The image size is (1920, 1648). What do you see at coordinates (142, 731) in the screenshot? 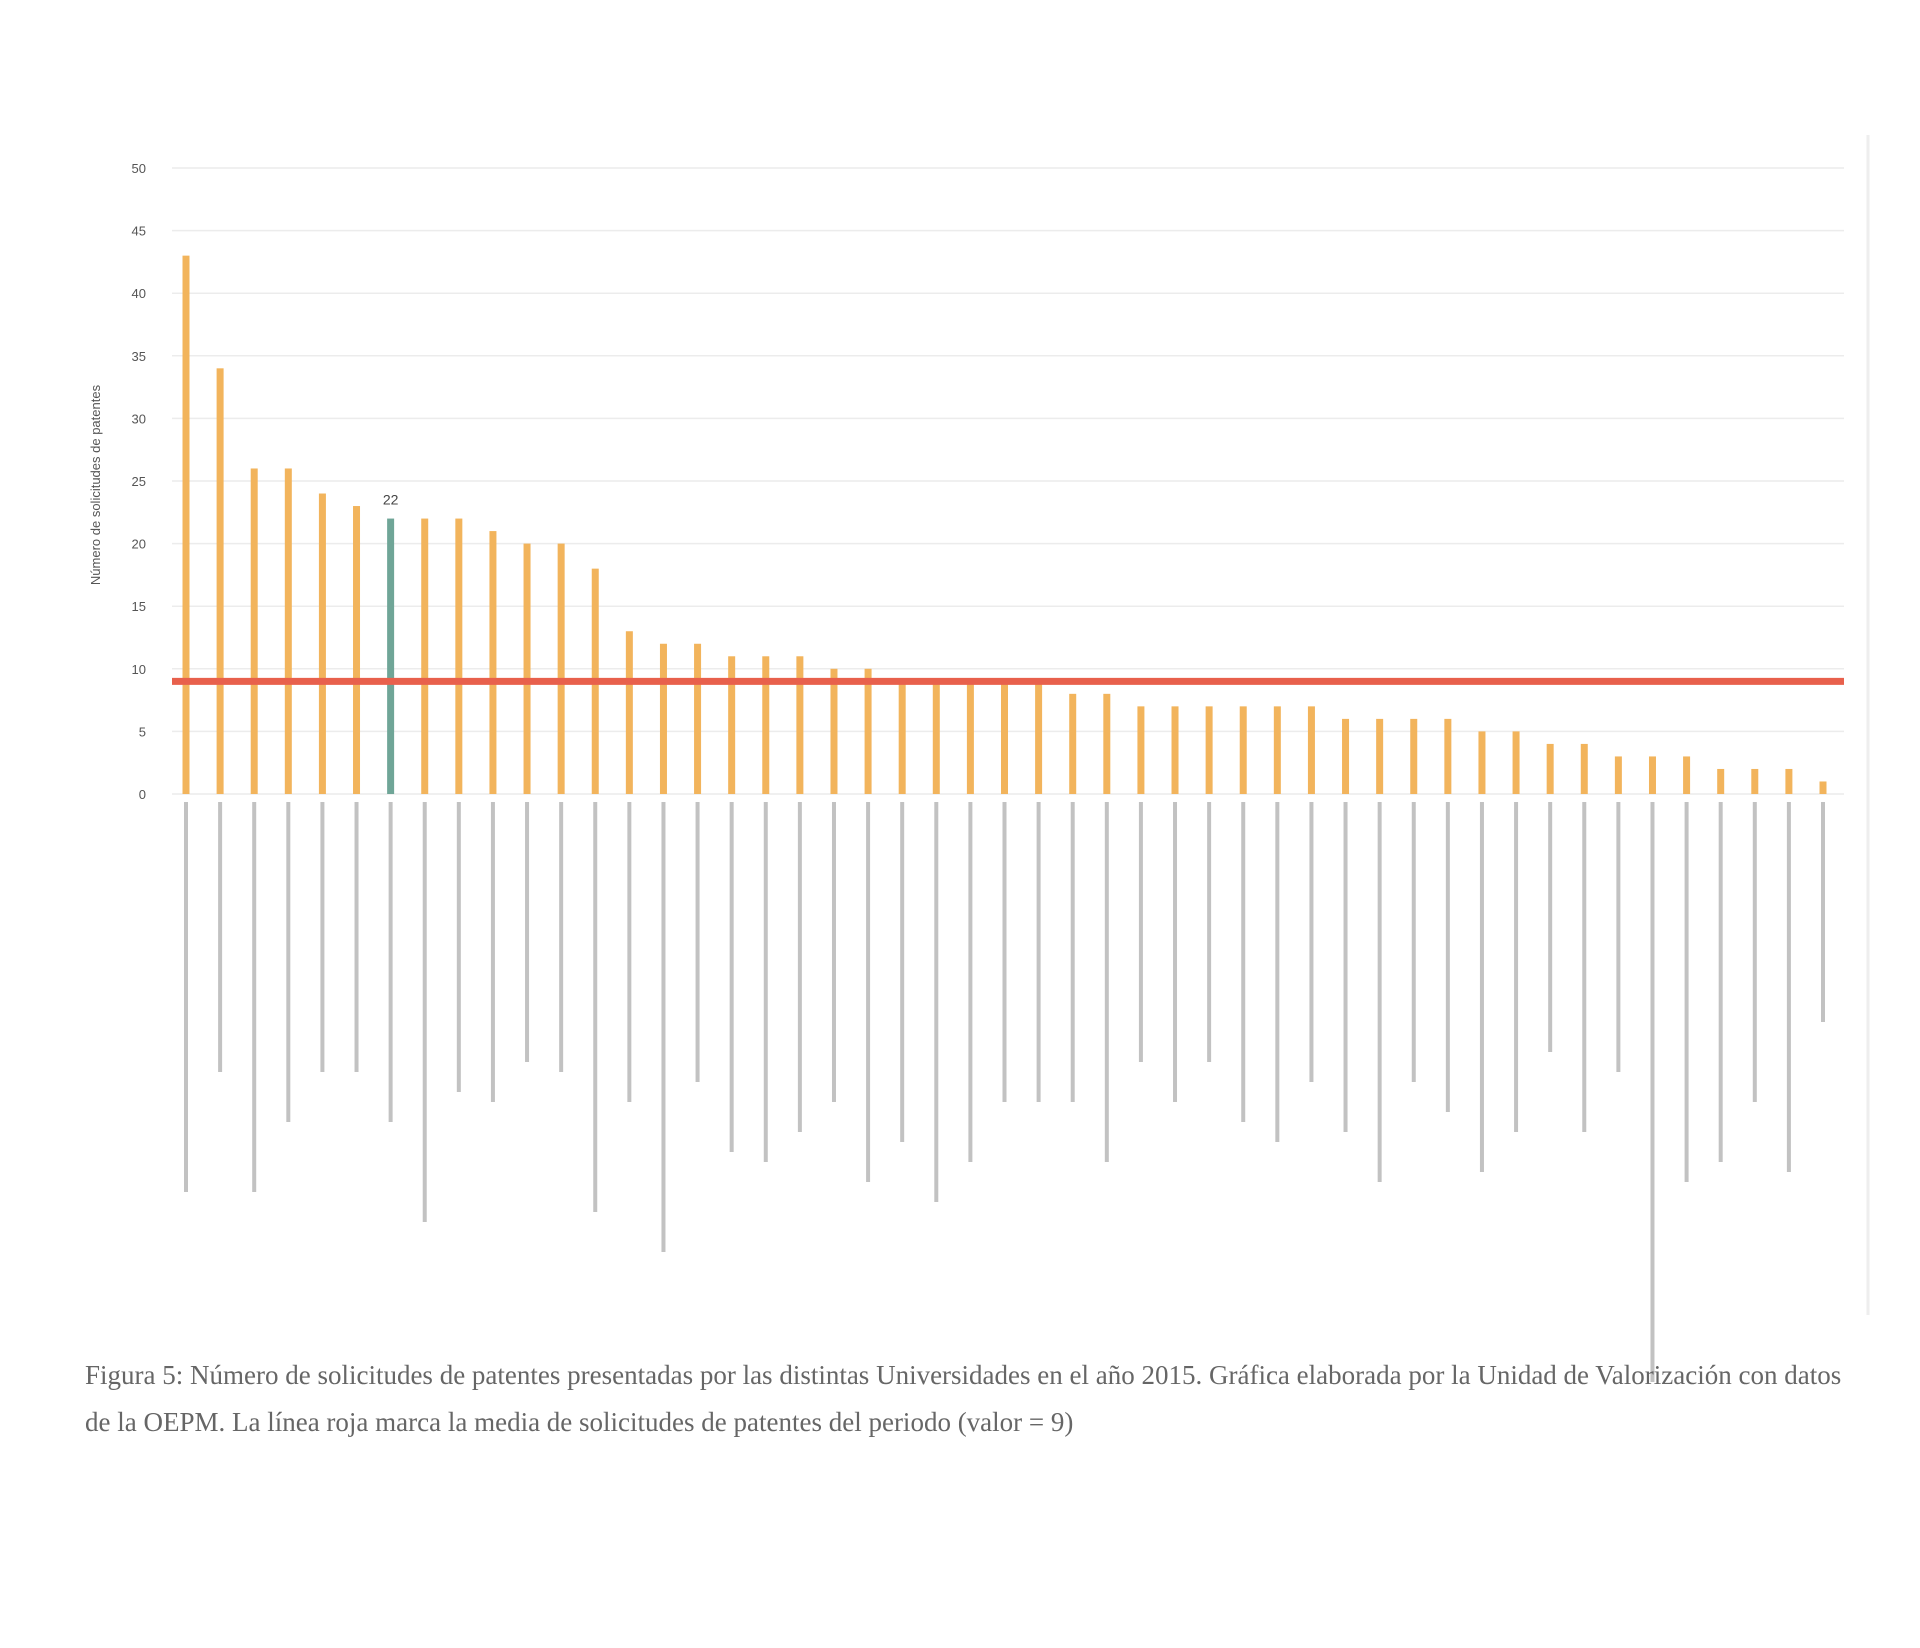
I see `y-tick-label: 5` at bounding box center [142, 731].